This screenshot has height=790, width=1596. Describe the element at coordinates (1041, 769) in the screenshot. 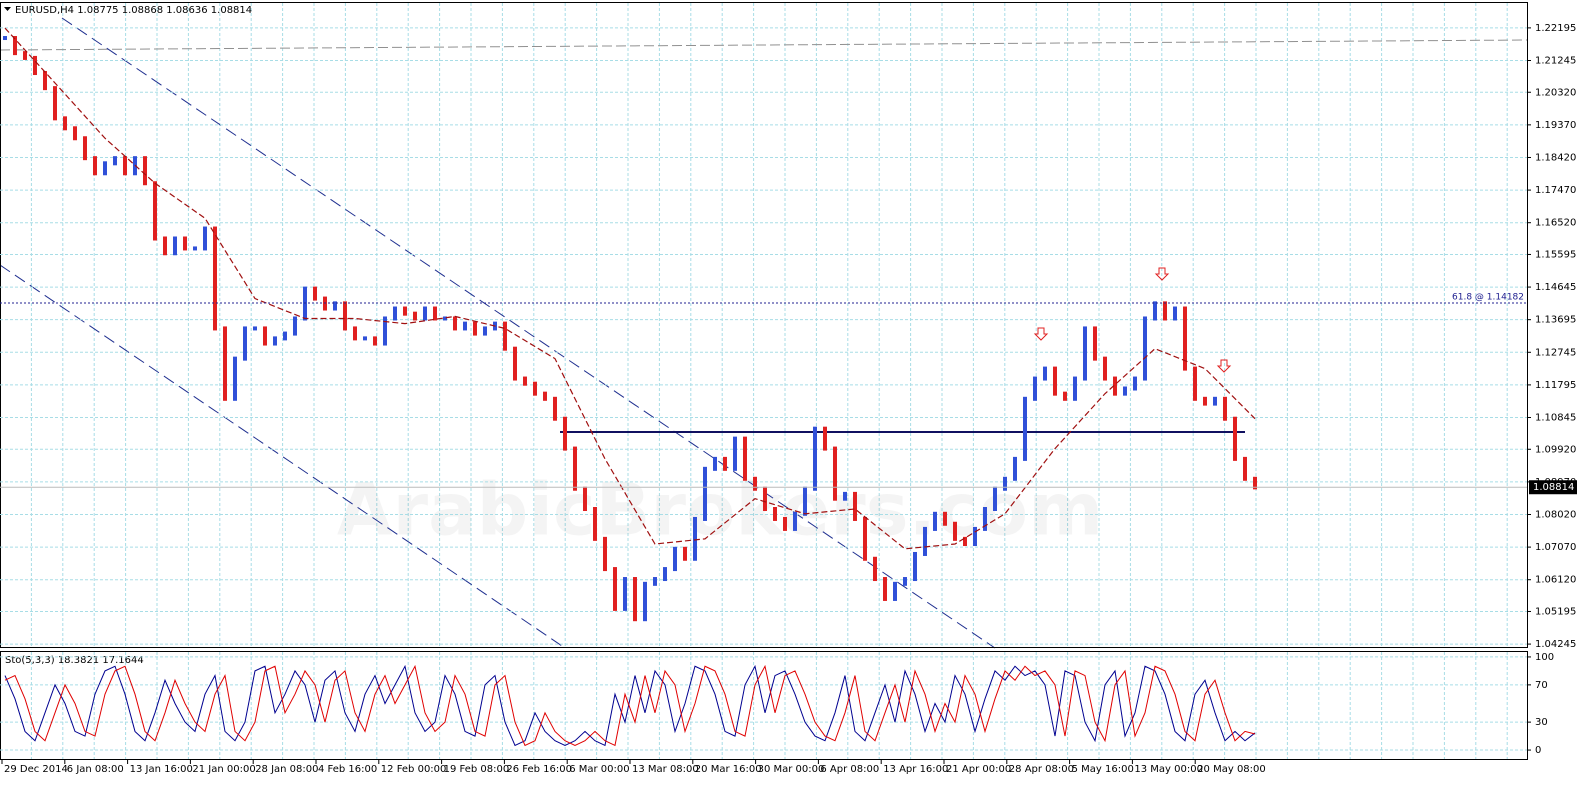

I see `x-tick-label: 28 Apr 08:00` at that location.